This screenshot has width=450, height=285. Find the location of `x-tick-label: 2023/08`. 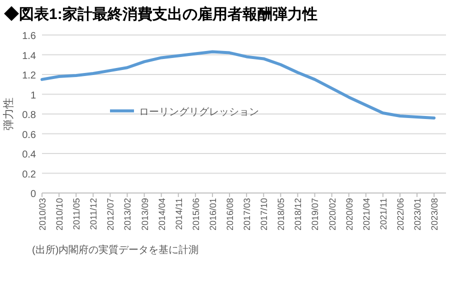

x-tick-label: 2023/08 is located at coordinates (435, 214).